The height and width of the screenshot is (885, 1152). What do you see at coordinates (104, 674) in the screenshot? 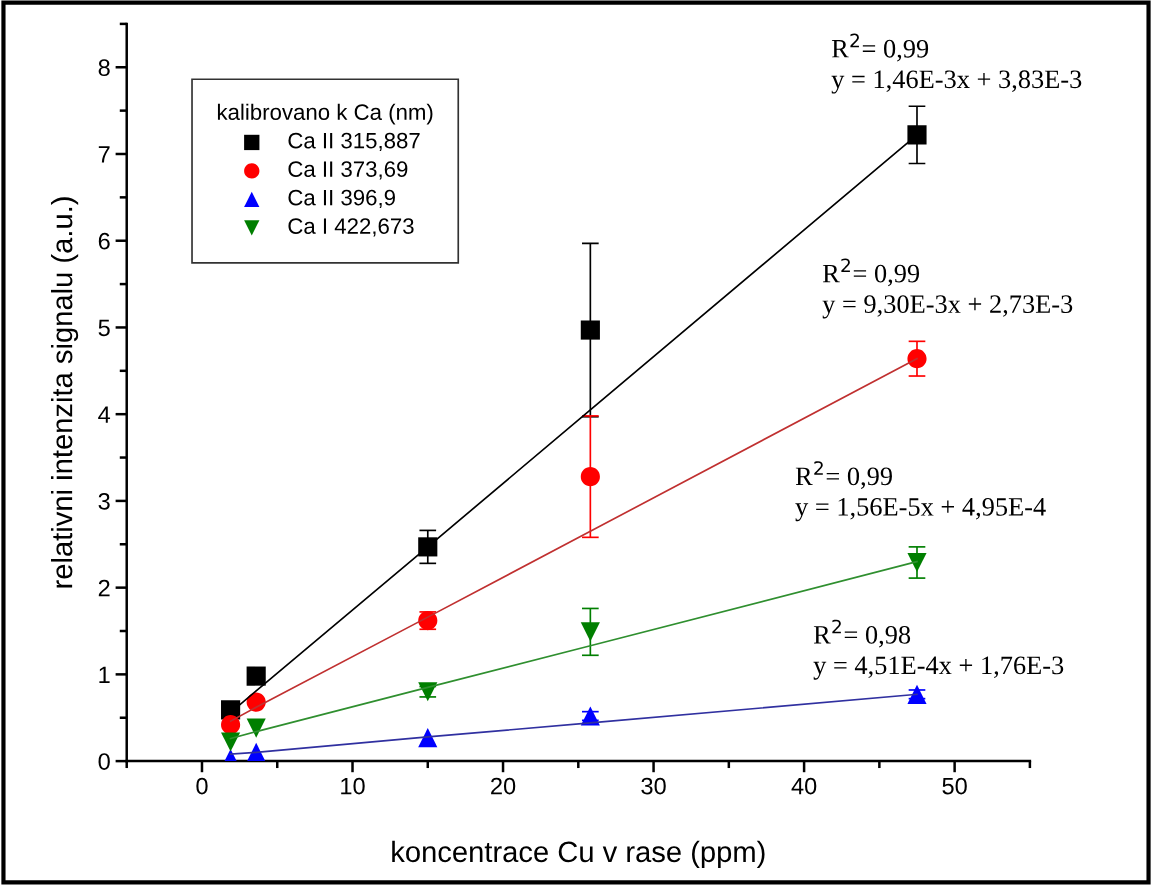
I see `y-tick-label: 1` at bounding box center [104, 674].